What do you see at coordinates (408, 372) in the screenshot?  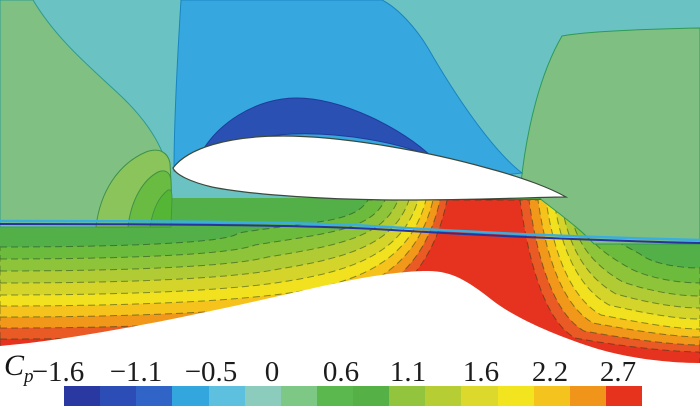 I see `colorbar-tick-label: 1.1` at bounding box center [408, 372].